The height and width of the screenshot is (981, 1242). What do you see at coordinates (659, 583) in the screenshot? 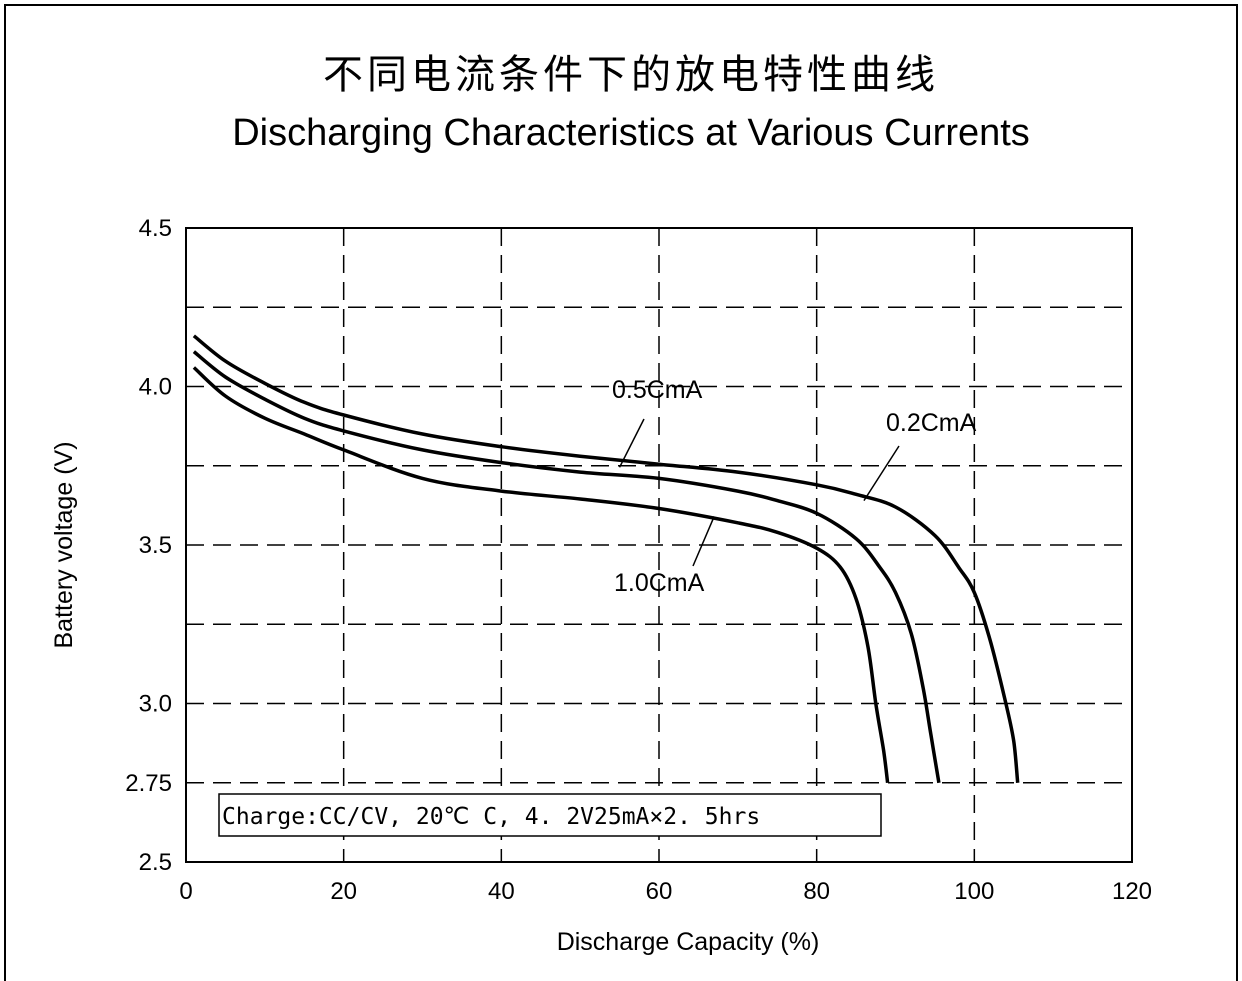
I see `series-label-1-0cma: 1.0CmA` at bounding box center [659, 583].